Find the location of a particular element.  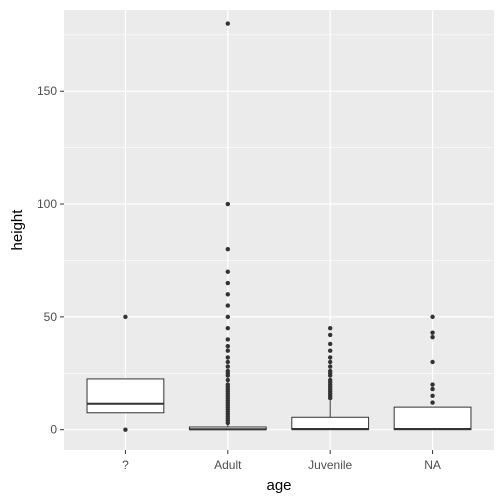

x-tick-label: Adult is located at coordinates (228, 465).